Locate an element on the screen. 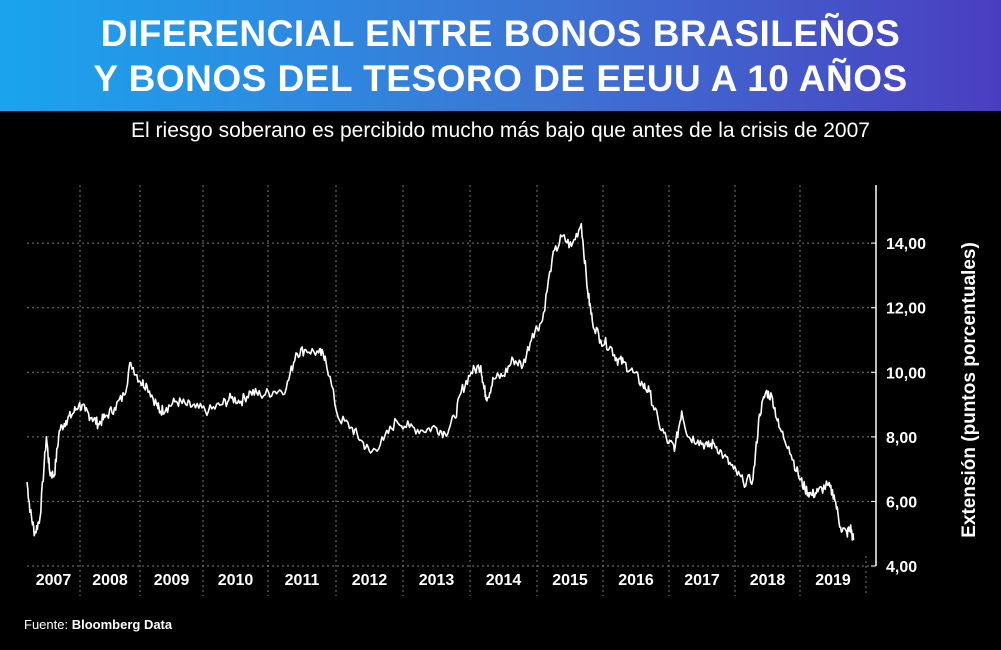 The image size is (1001, 650). y-tick-label: 4,00 is located at coordinates (901, 567).